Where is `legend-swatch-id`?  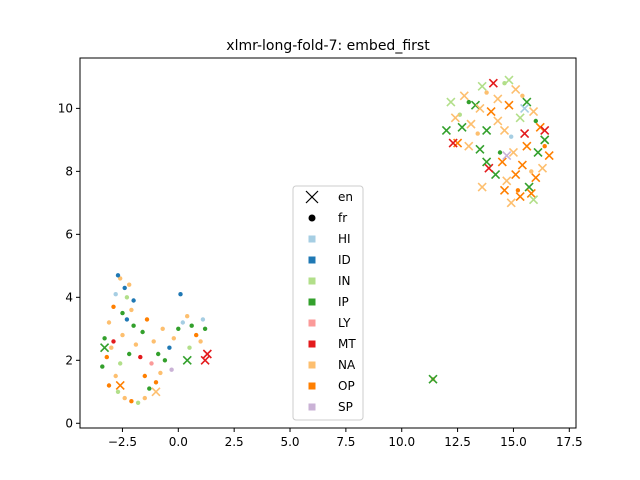
legend-swatch-id is located at coordinates (312, 260).